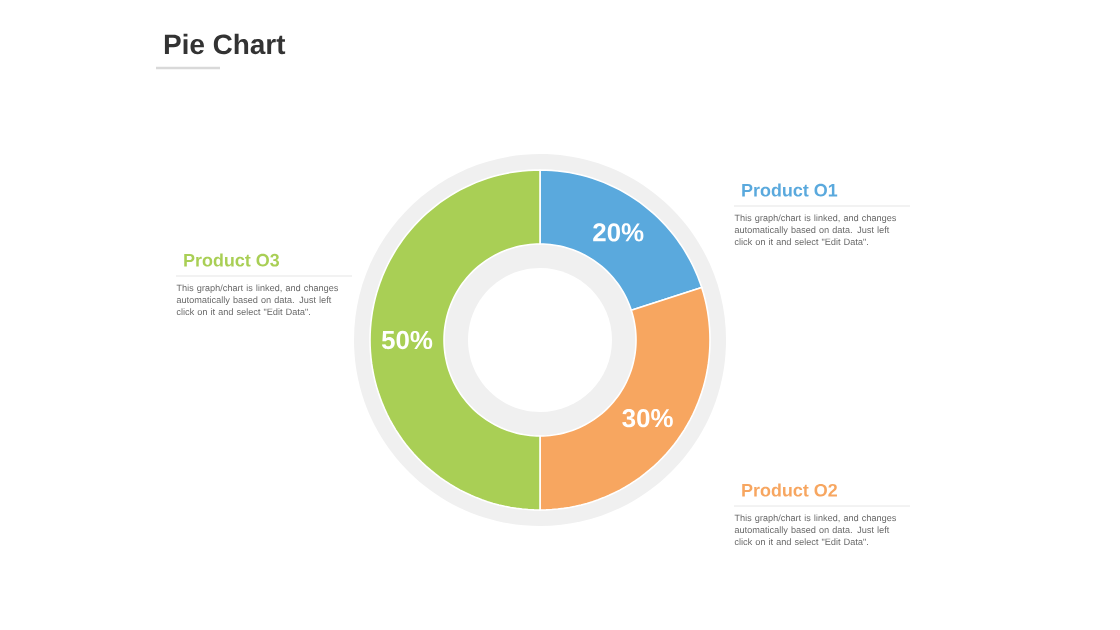 The height and width of the screenshot is (630, 1120). What do you see at coordinates (789, 490) in the screenshot?
I see `slice-label: Product O2` at bounding box center [789, 490].